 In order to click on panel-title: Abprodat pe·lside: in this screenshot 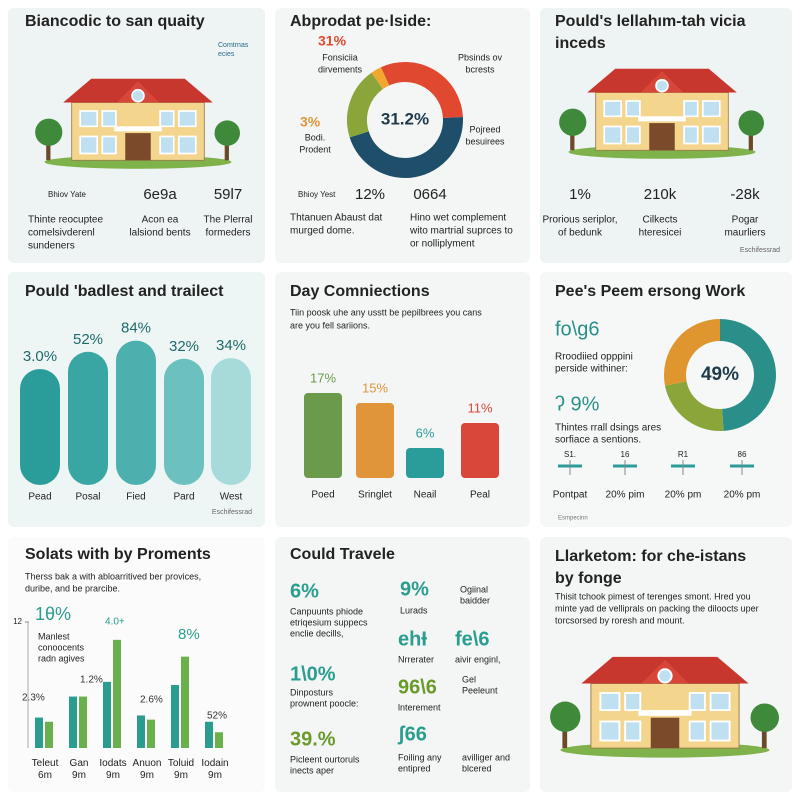, I will do `click(360, 21)`.